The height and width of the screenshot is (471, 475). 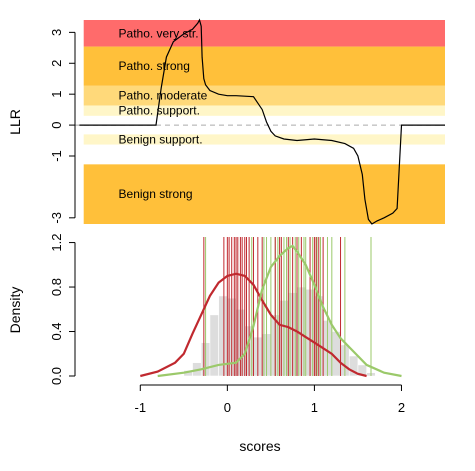 I want to click on bottom-ylabel: Density, so click(x=15, y=310).